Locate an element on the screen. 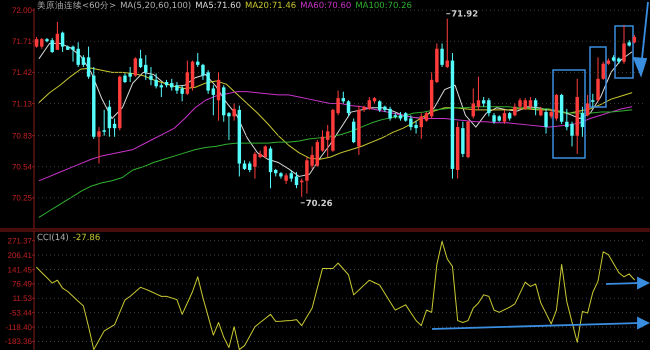 This screenshot has width=650, height=350. text: MA60:70.60 is located at coordinates (326, 6).